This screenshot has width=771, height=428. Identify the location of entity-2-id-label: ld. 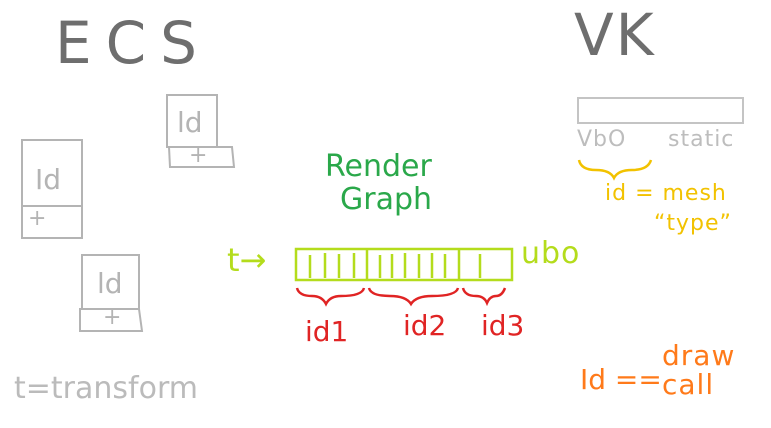
(190, 122).